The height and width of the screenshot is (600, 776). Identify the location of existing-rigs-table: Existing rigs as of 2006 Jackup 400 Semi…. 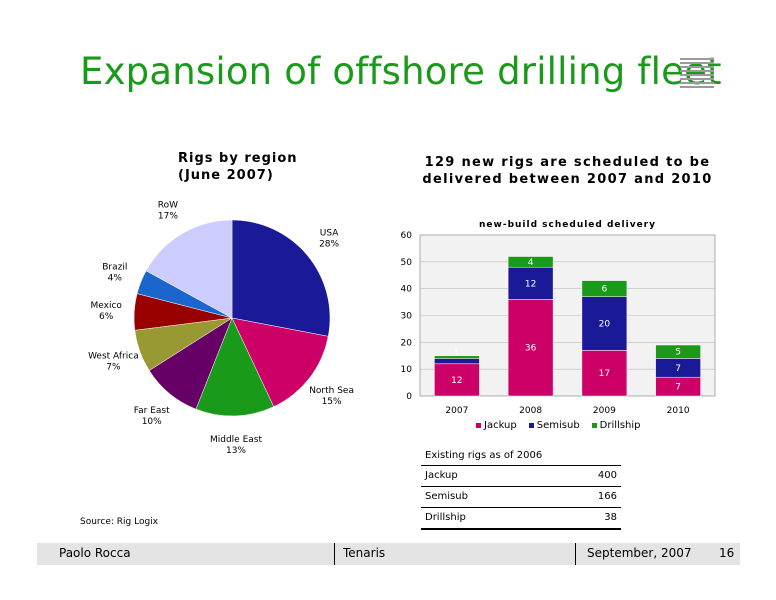
(521, 489).